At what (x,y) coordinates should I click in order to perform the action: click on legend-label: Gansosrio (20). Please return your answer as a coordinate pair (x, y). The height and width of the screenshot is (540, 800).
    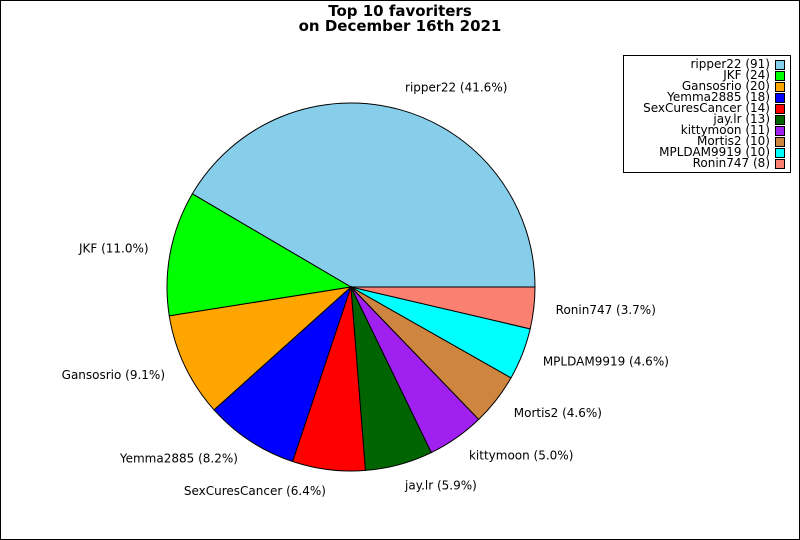
    Looking at the image, I should click on (725, 86).